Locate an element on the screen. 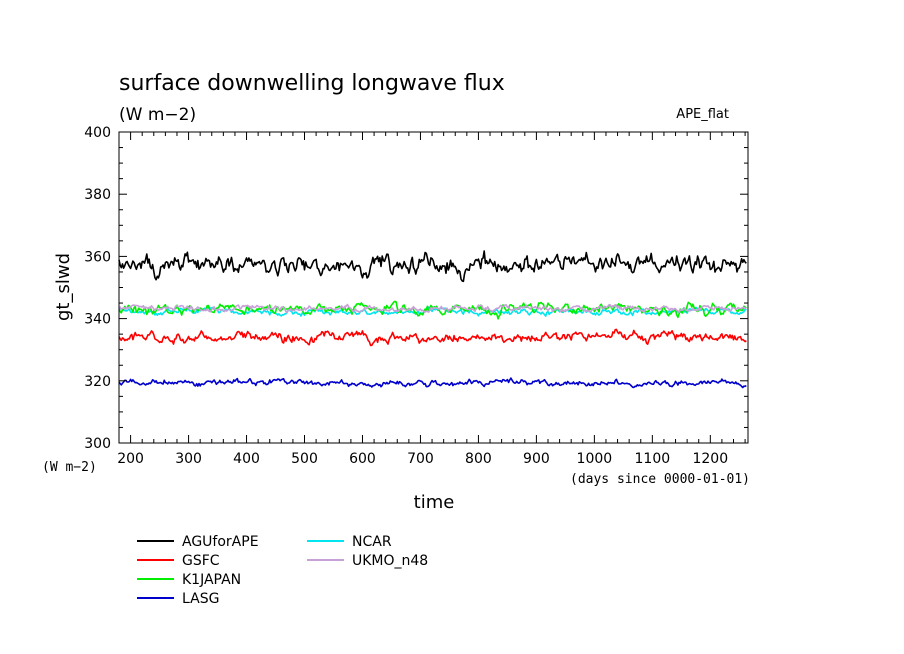  series-line-gsfc is located at coordinates (432, 337).